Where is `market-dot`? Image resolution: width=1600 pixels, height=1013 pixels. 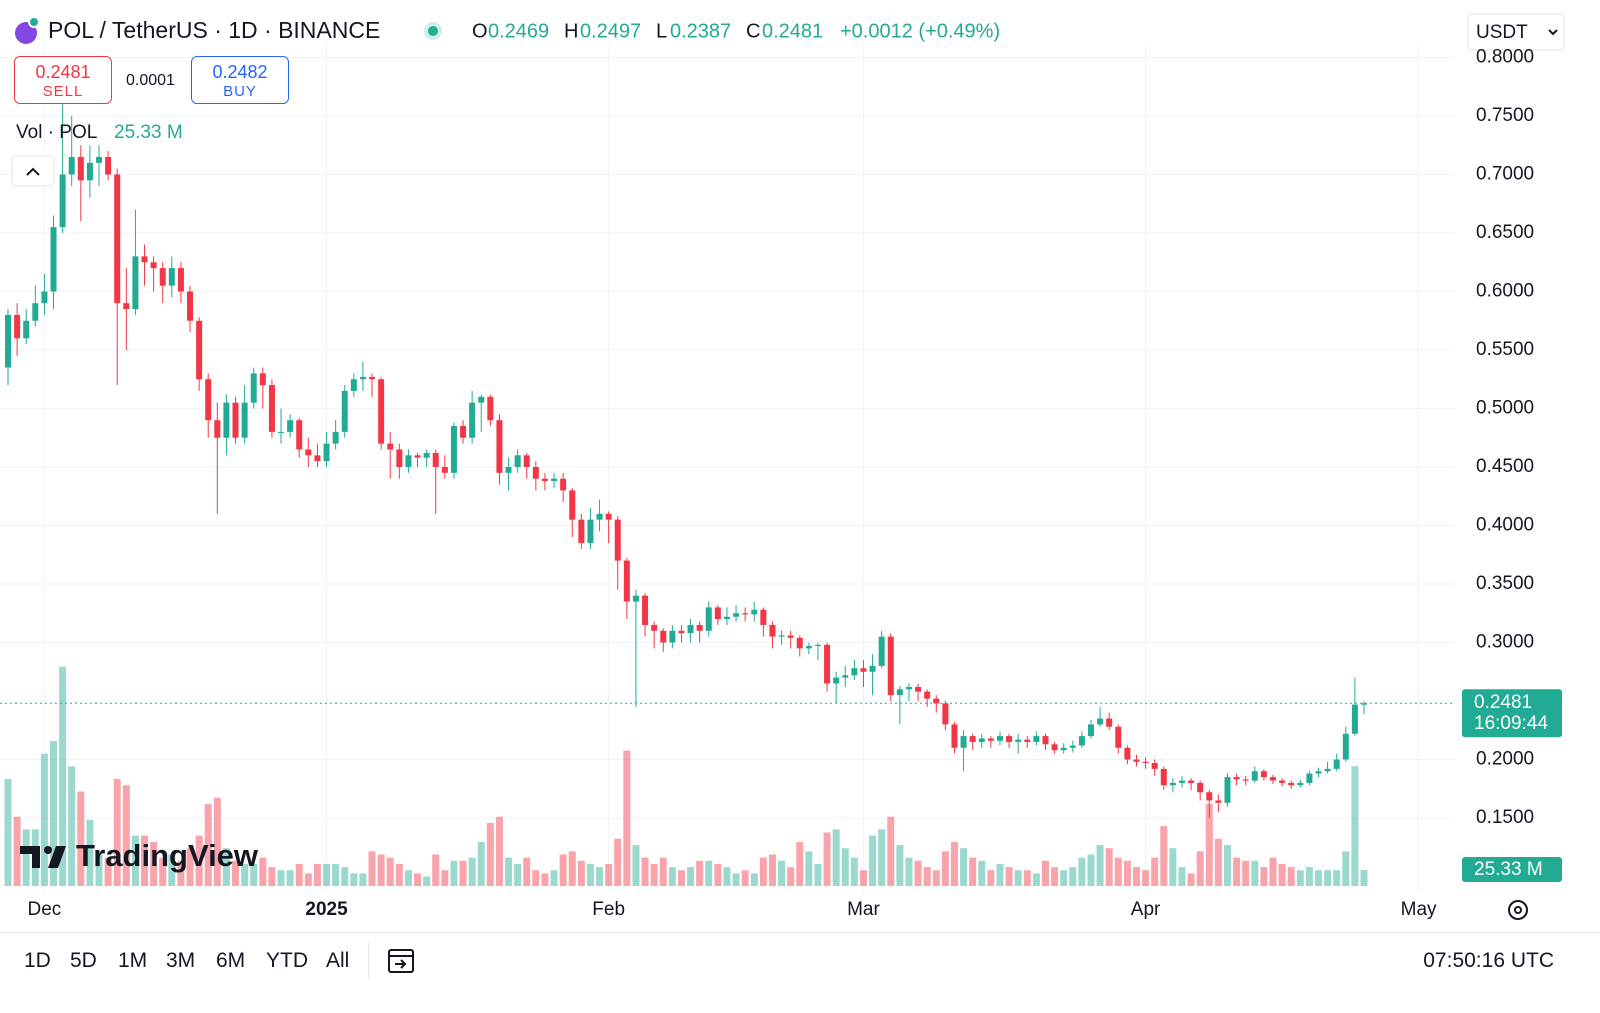 market-dot is located at coordinates (34, 22).